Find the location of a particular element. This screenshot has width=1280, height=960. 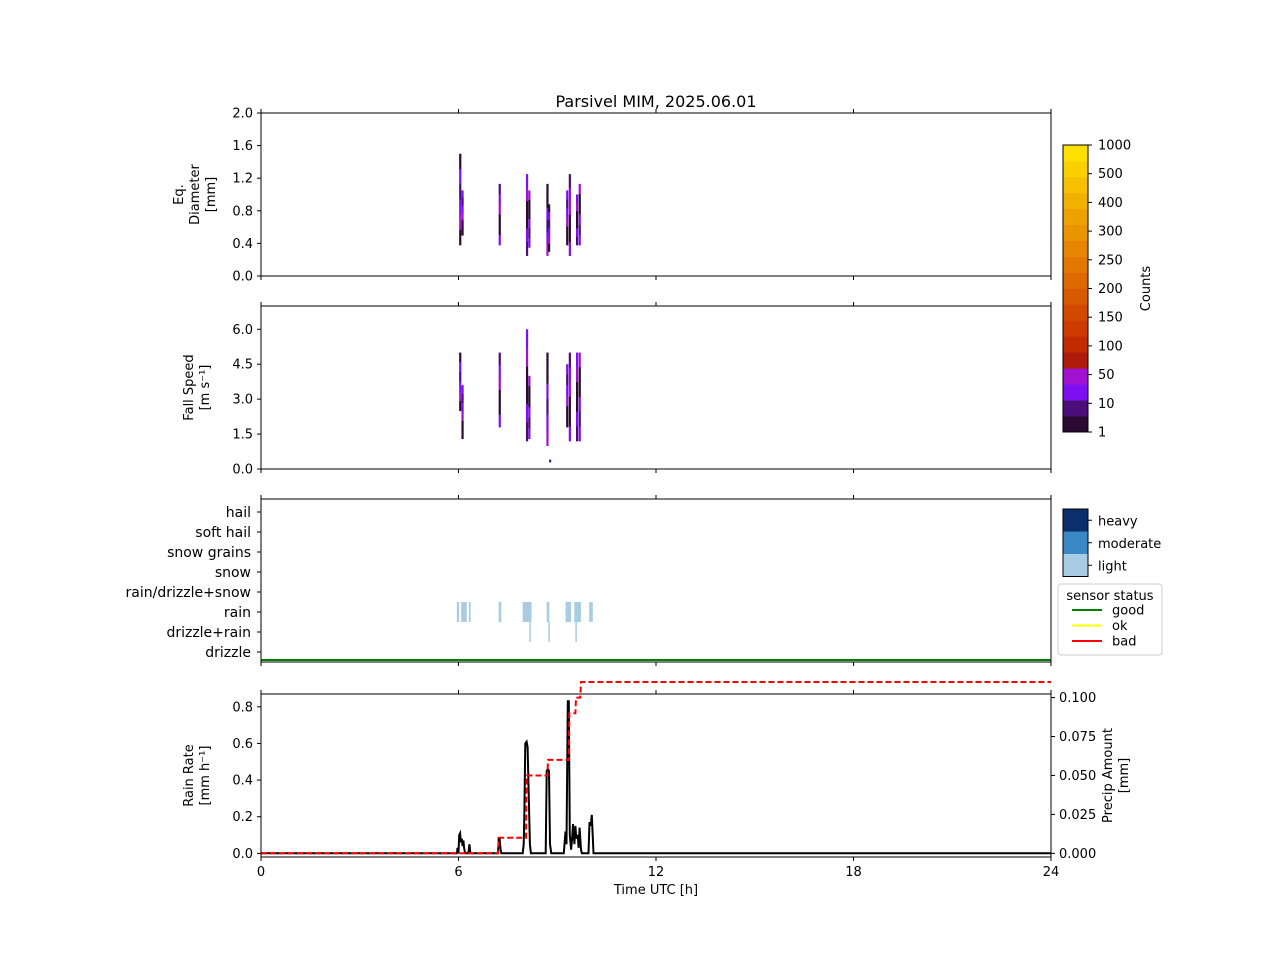

y-tick-label: 1.2 is located at coordinates (242, 179).